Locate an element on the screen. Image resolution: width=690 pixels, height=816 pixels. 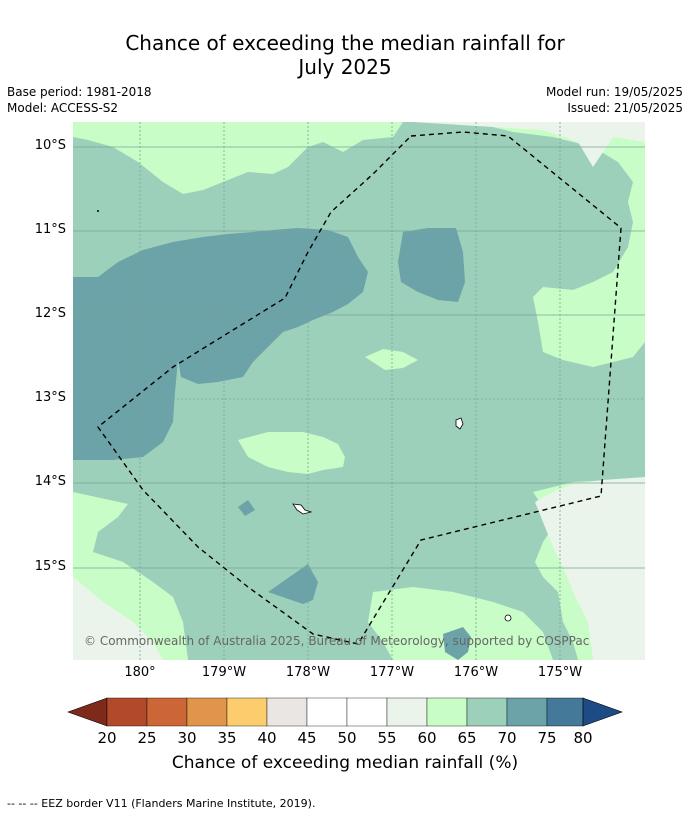
island-central is located at coordinates (302, 509).